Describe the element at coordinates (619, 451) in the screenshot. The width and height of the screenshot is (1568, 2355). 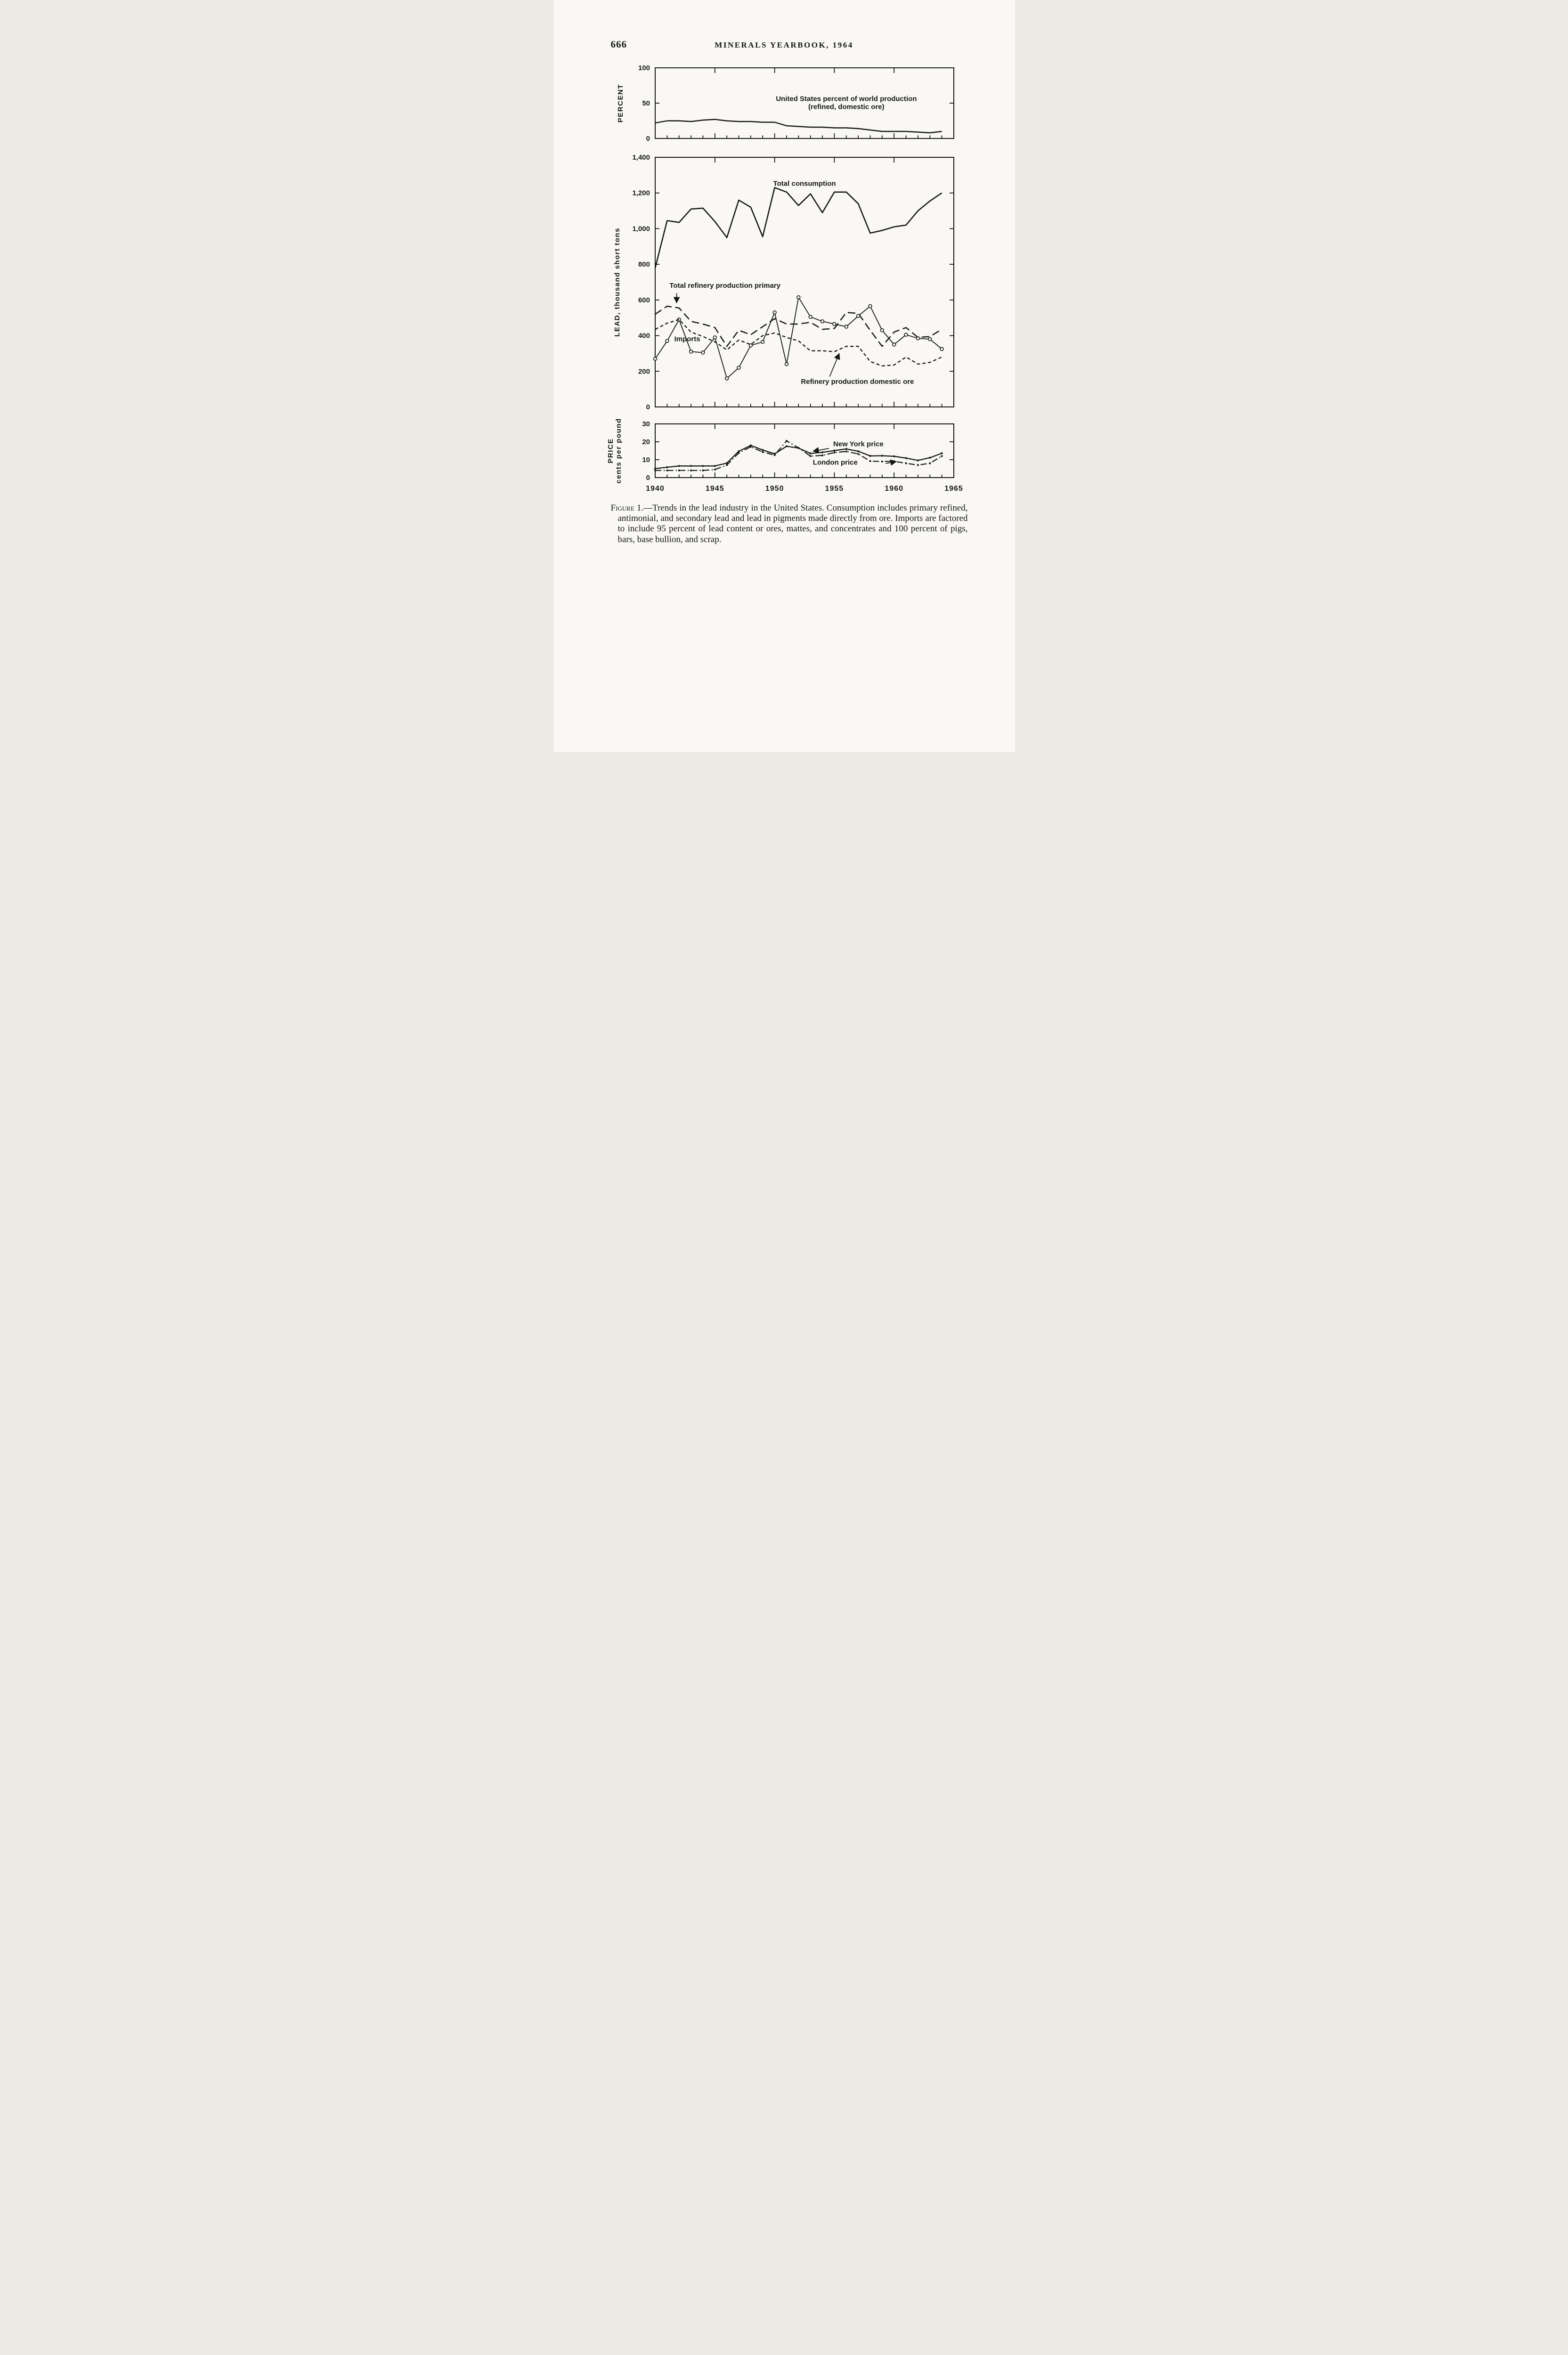
I see `y-axis-label: cents per pound` at that location.